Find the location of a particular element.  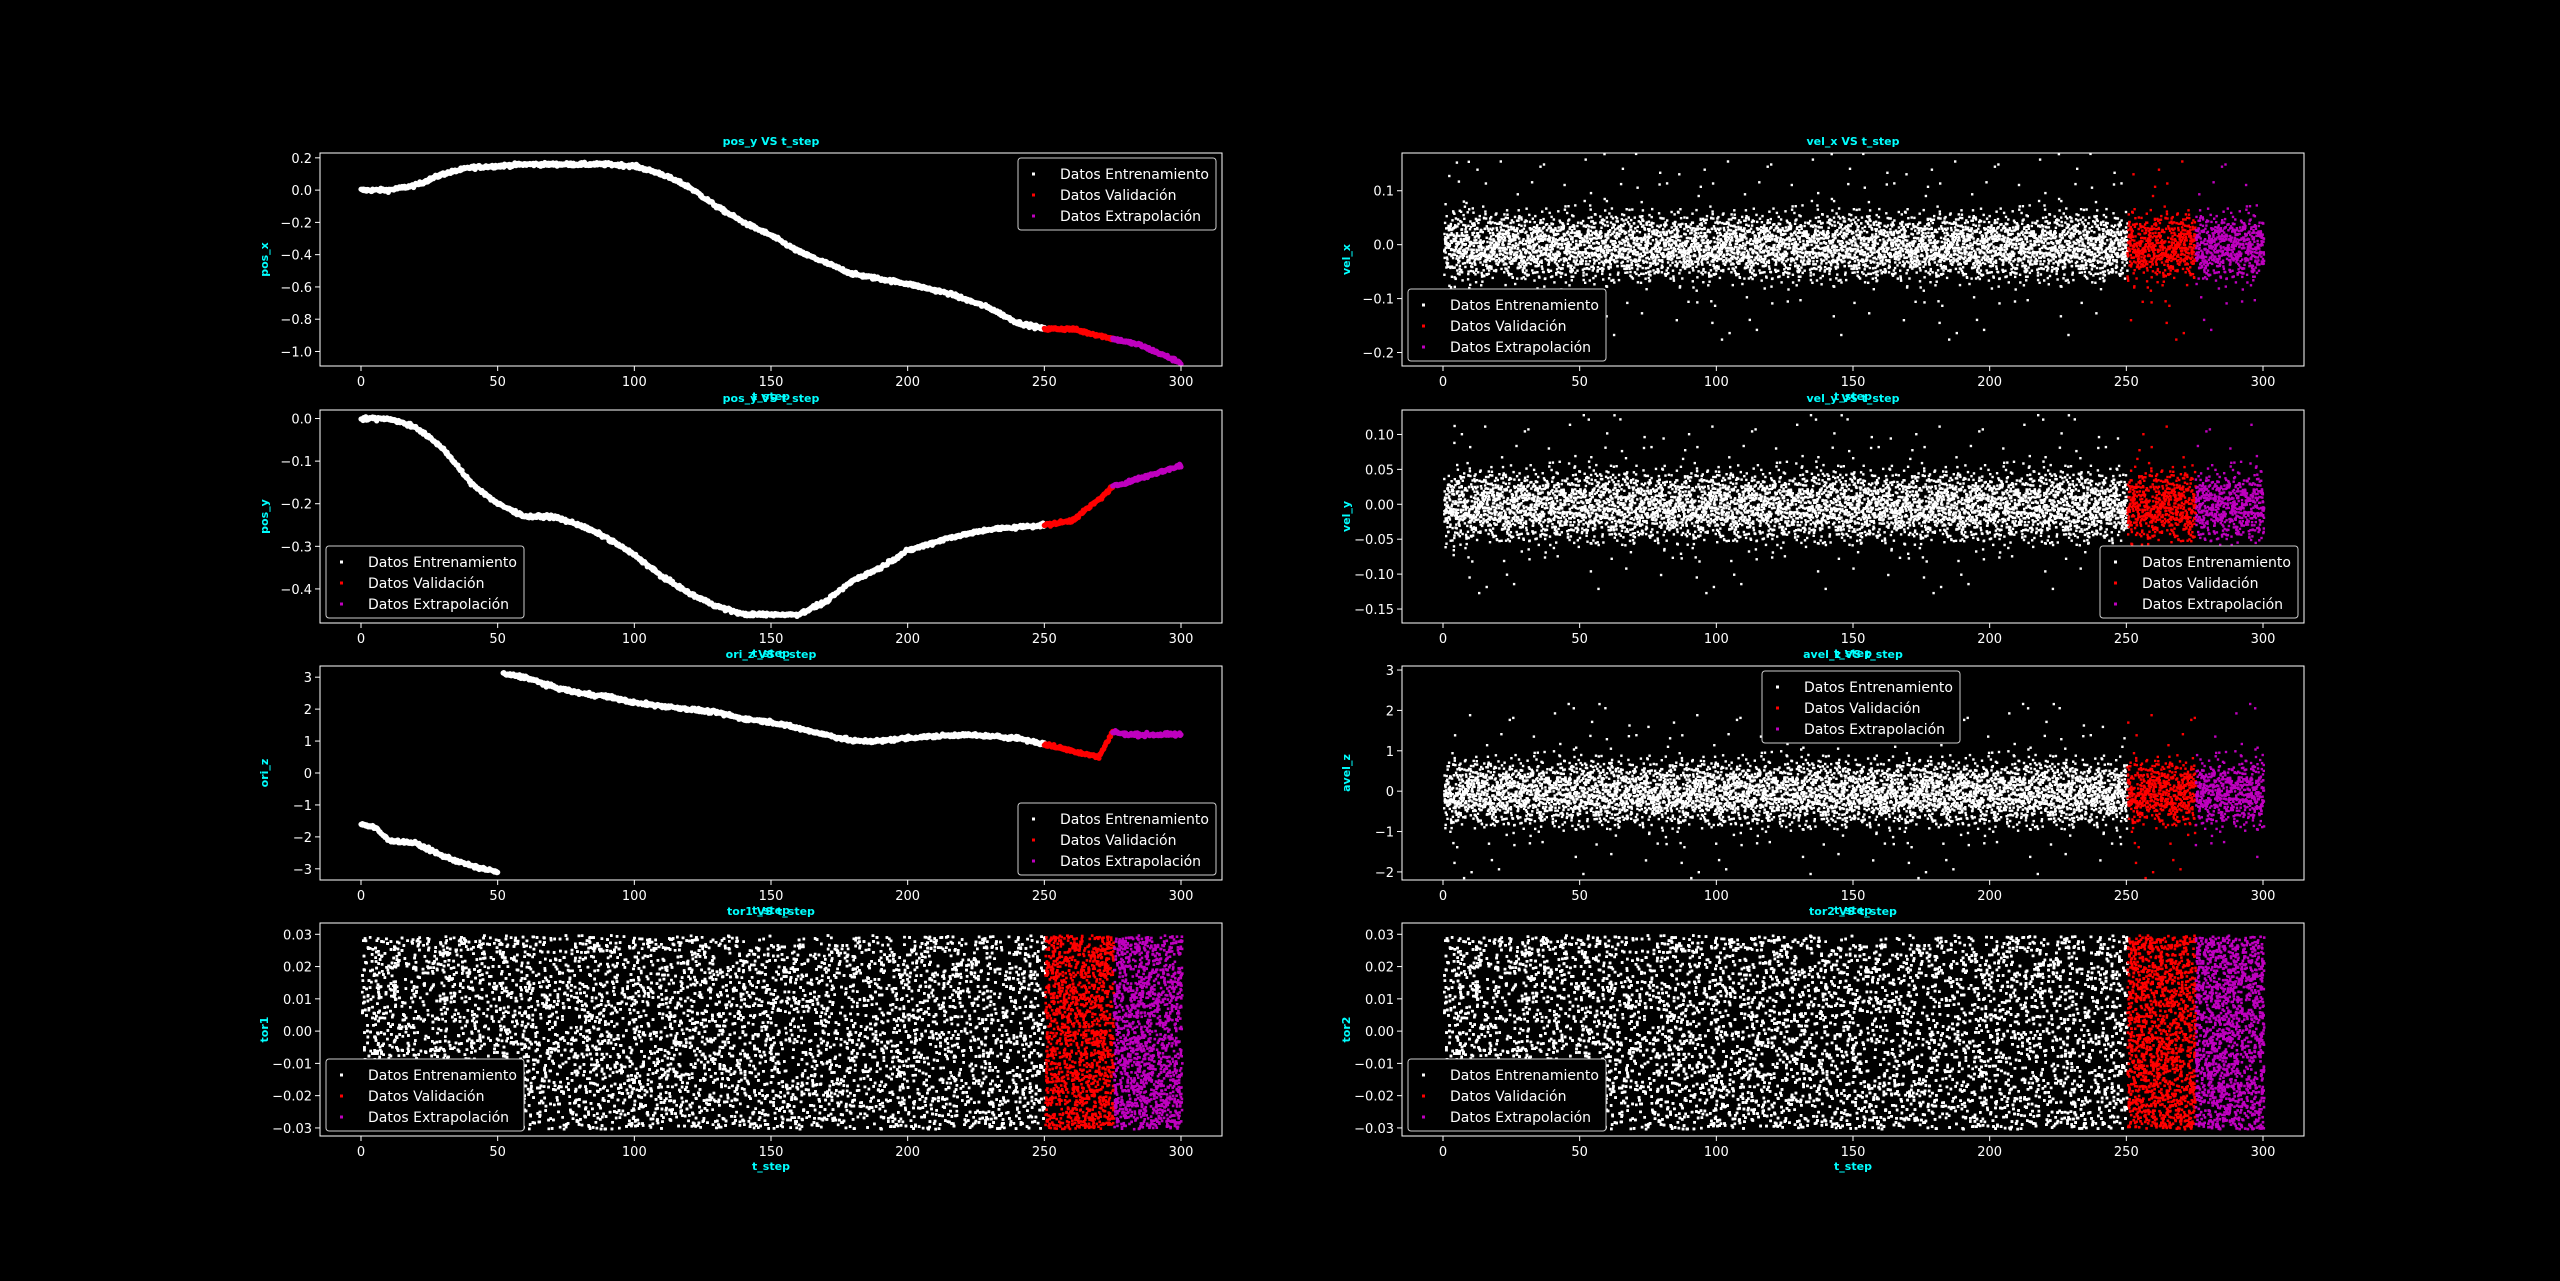

x-tick-label: 0 is located at coordinates (361, 382).